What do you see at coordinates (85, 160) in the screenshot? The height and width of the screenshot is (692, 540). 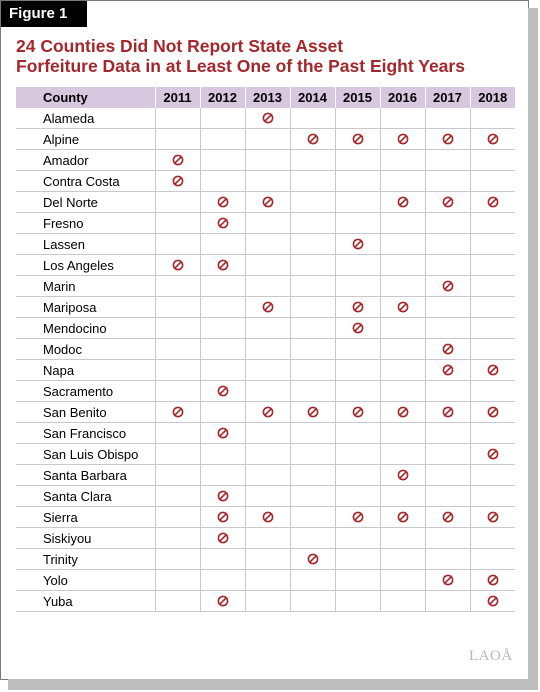 I see `county-name: Amador` at bounding box center [85, 160].